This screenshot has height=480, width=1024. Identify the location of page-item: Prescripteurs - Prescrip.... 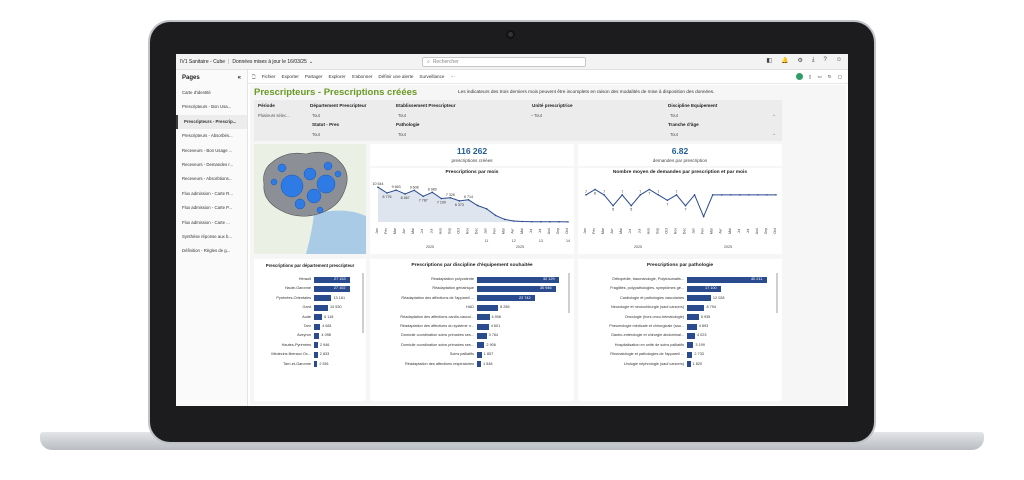
(211, 122).